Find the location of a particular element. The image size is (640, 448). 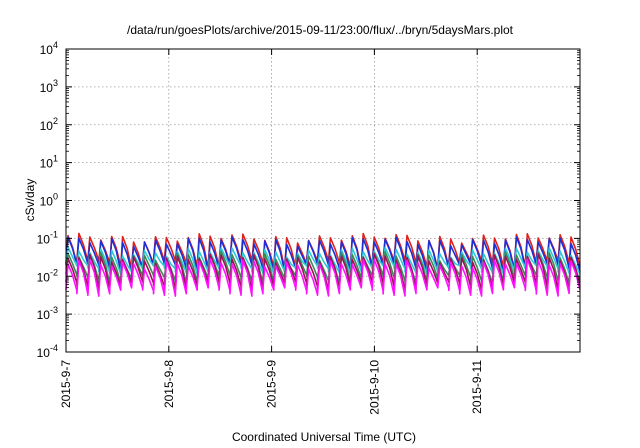

y-tick-label: 10⁻³ is located at coordinates (47, 313).